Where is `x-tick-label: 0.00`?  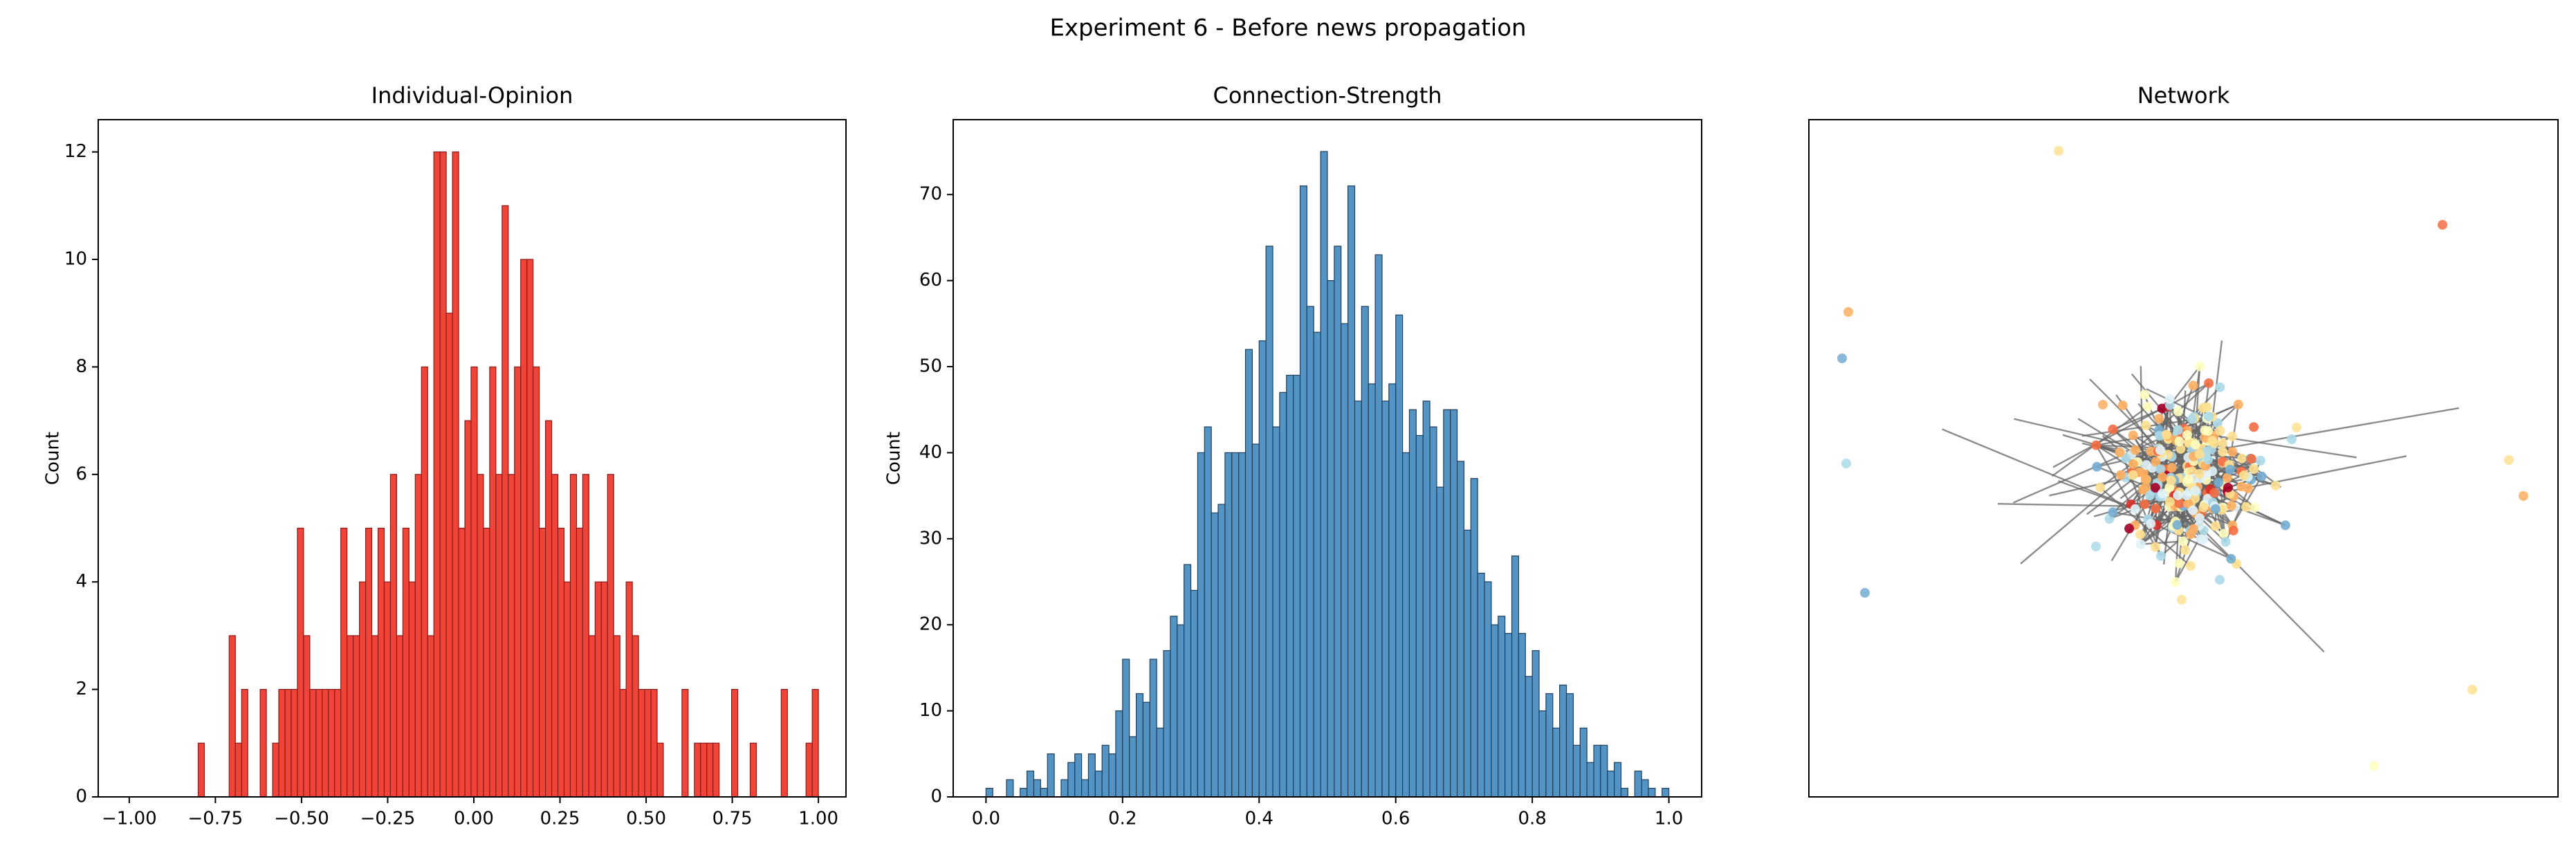
x-tick-label: 0.00 is located at coordinates (474, 819).